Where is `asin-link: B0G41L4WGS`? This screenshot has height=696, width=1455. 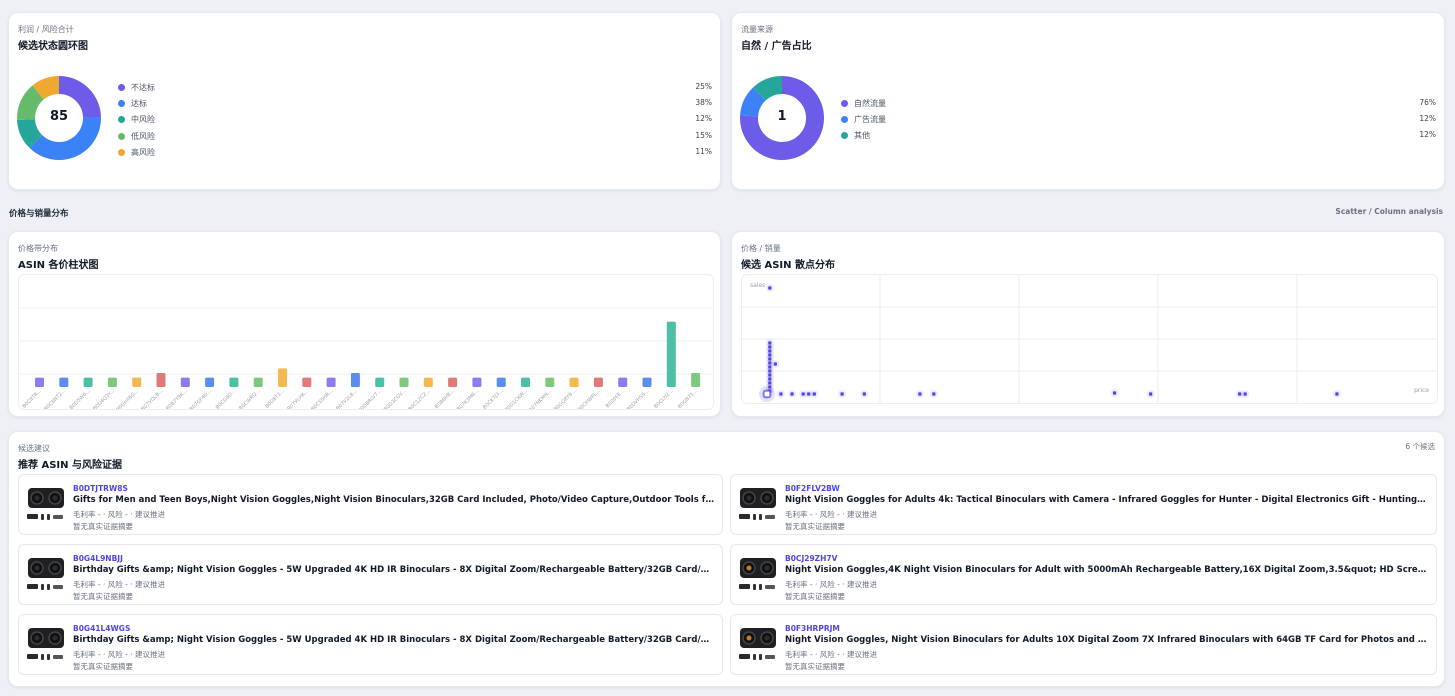 asin-link: B0G41L4WGS is located at coordinates (102, 628).